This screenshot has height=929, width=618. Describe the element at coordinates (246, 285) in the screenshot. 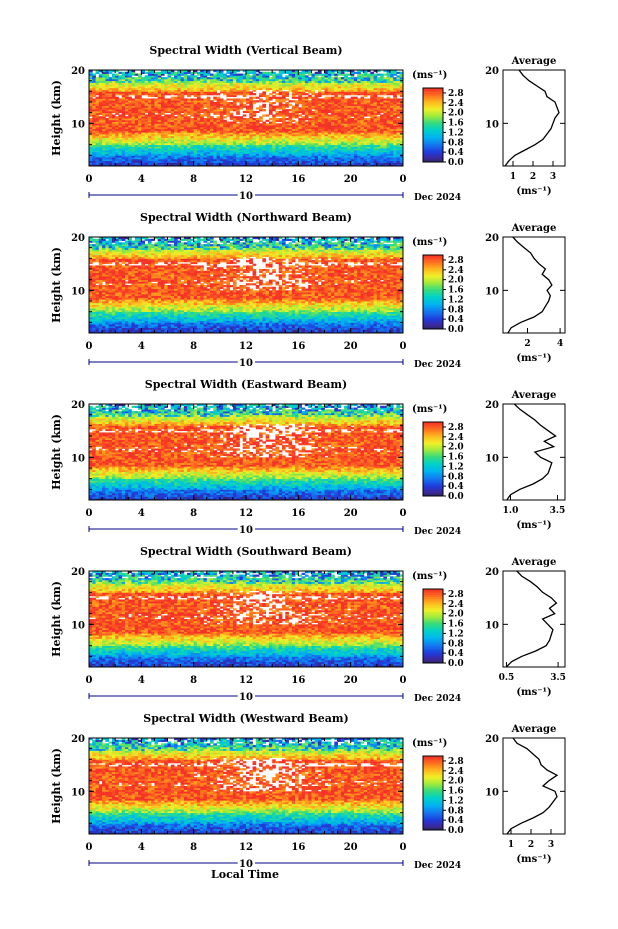

I see `heatmap-cells` at that location.